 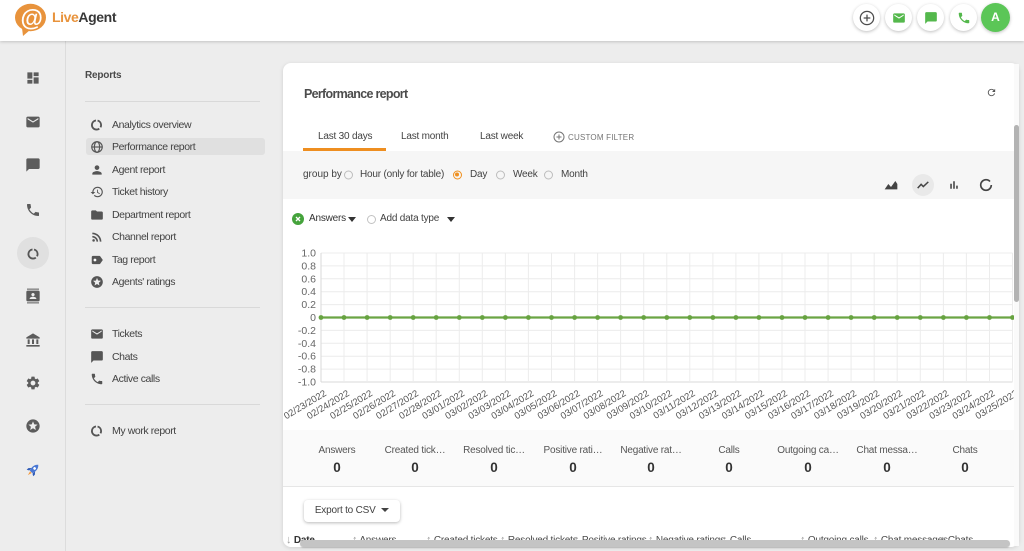 I want to click on svg-text: 1.0, so click(x=308, y=254).